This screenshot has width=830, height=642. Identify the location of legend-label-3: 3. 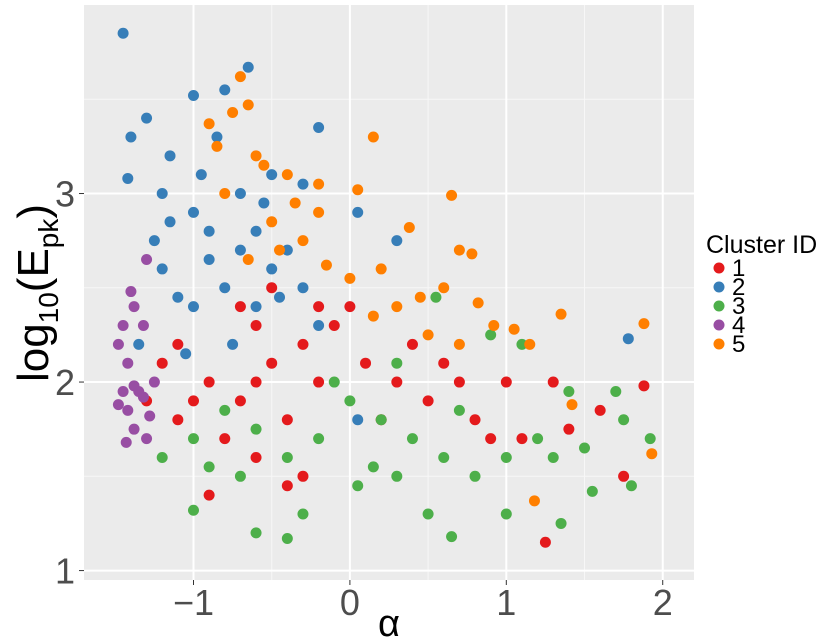
(738, 306).